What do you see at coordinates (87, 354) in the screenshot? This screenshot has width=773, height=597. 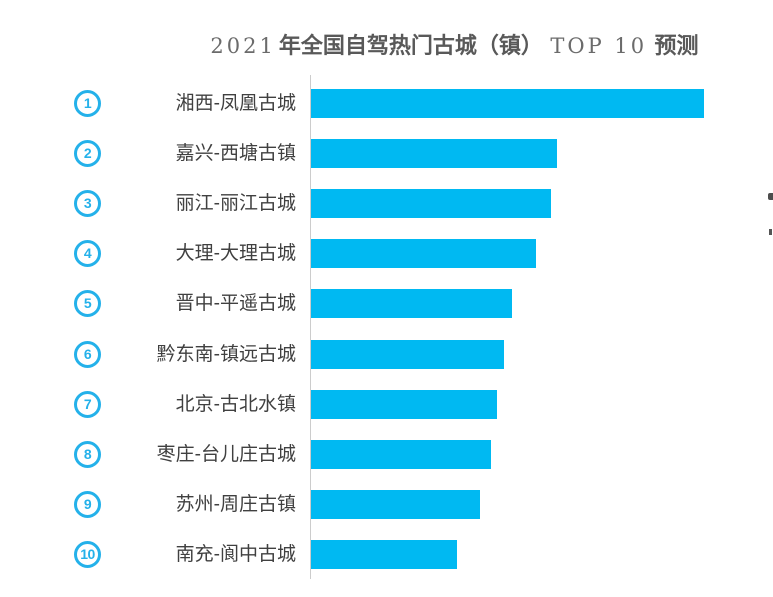 I see `rank-badge: 6` at bounding box center [87, 354].